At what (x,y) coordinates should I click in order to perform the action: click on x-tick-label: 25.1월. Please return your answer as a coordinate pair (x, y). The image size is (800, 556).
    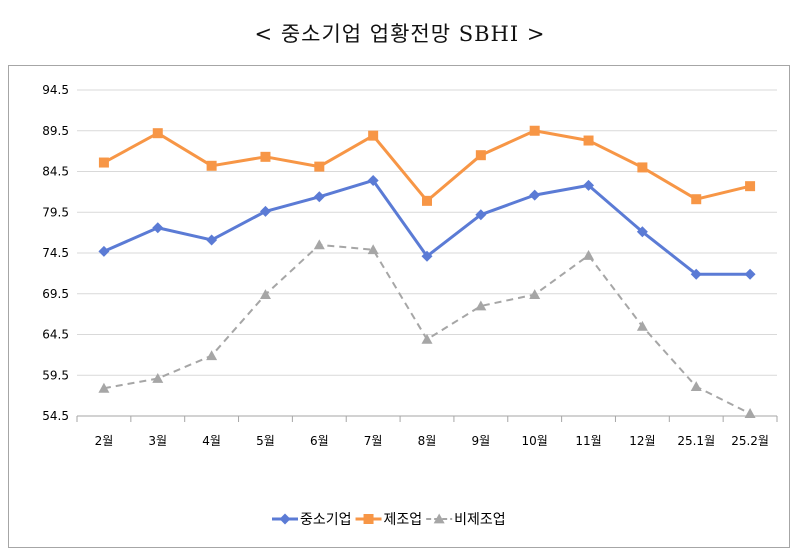
    Looking at the image, I should click on (696, 441).